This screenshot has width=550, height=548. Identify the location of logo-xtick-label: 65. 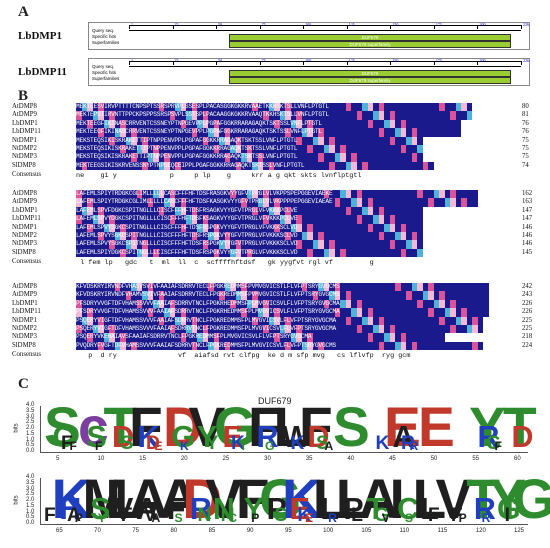
(59, 531).